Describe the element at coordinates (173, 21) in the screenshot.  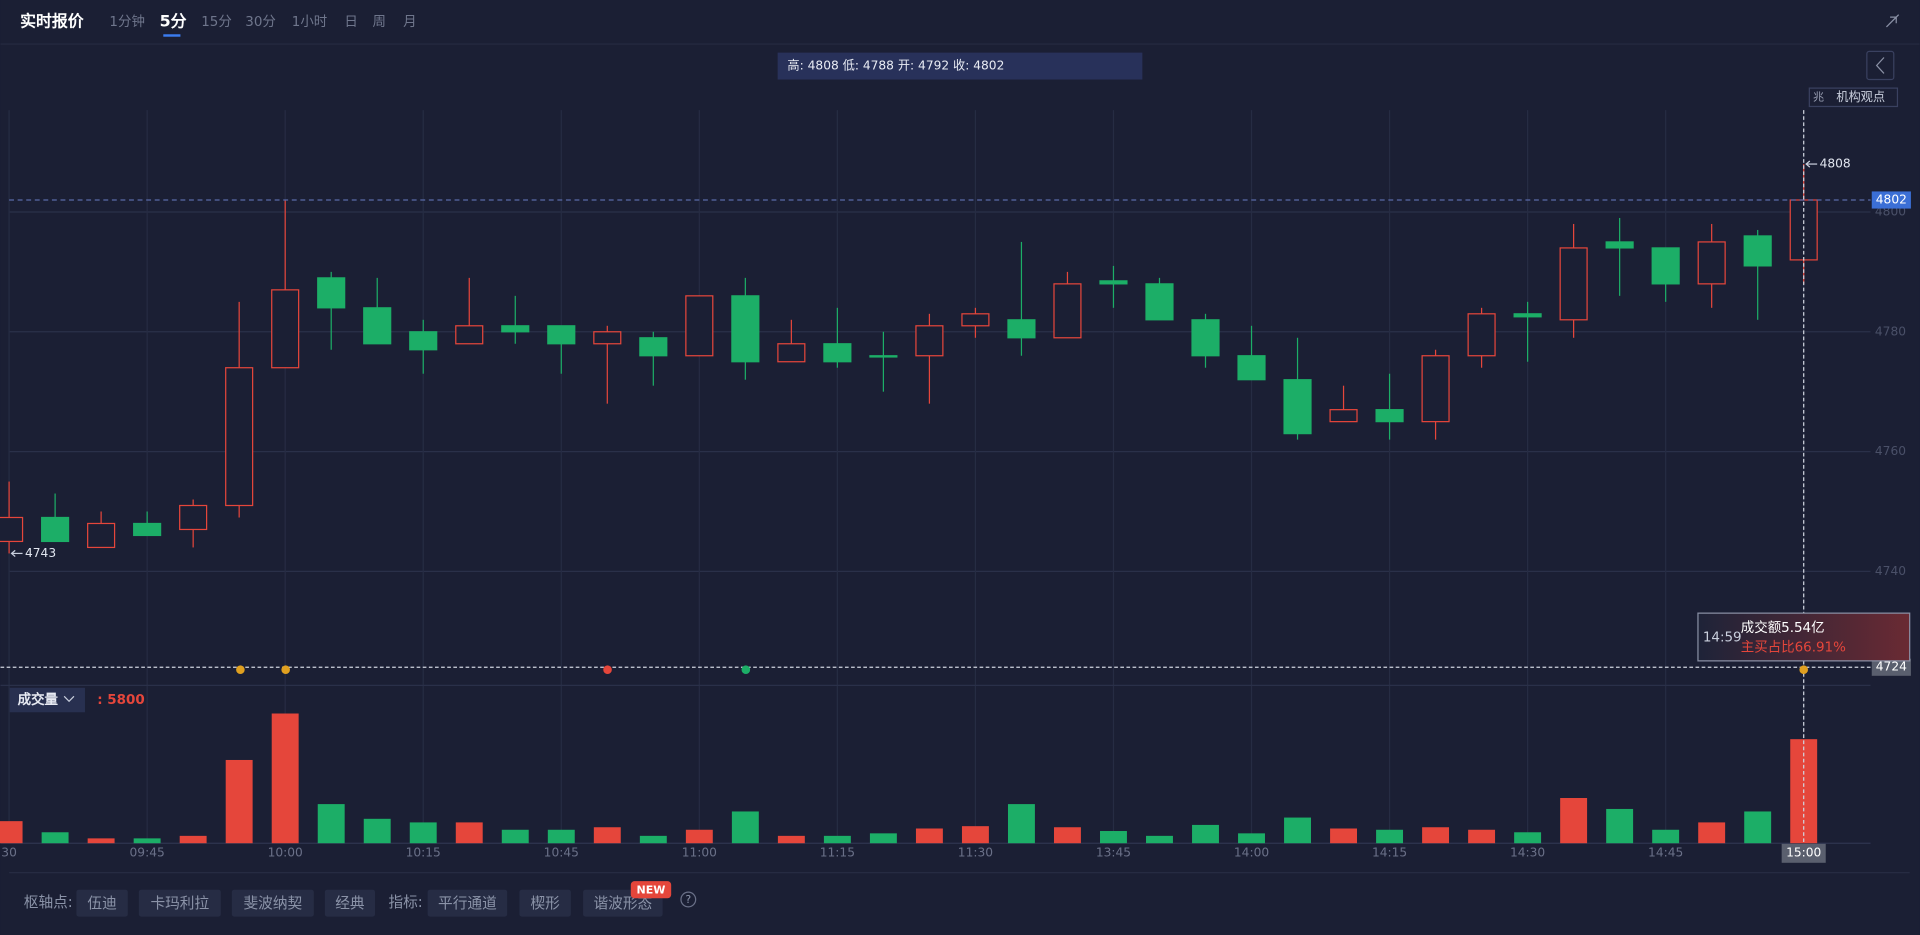
I see `tab: 5分` at that location.